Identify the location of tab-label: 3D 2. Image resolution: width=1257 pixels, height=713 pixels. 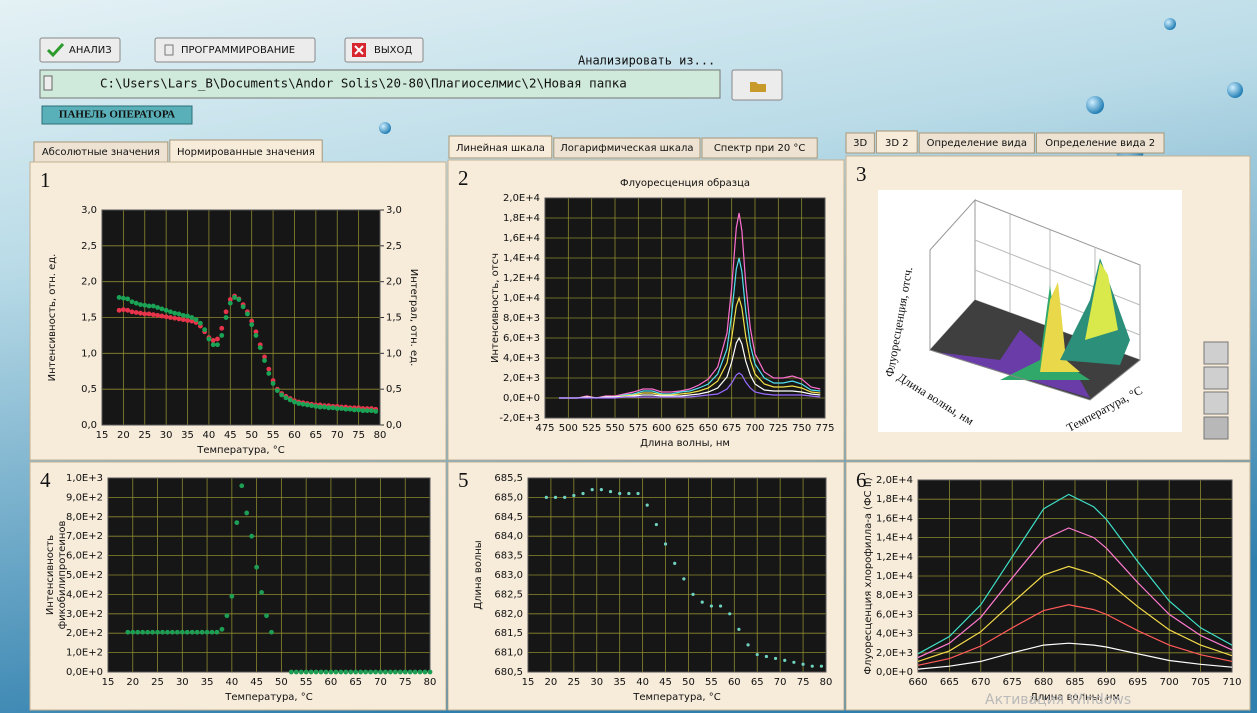
(897, 143).